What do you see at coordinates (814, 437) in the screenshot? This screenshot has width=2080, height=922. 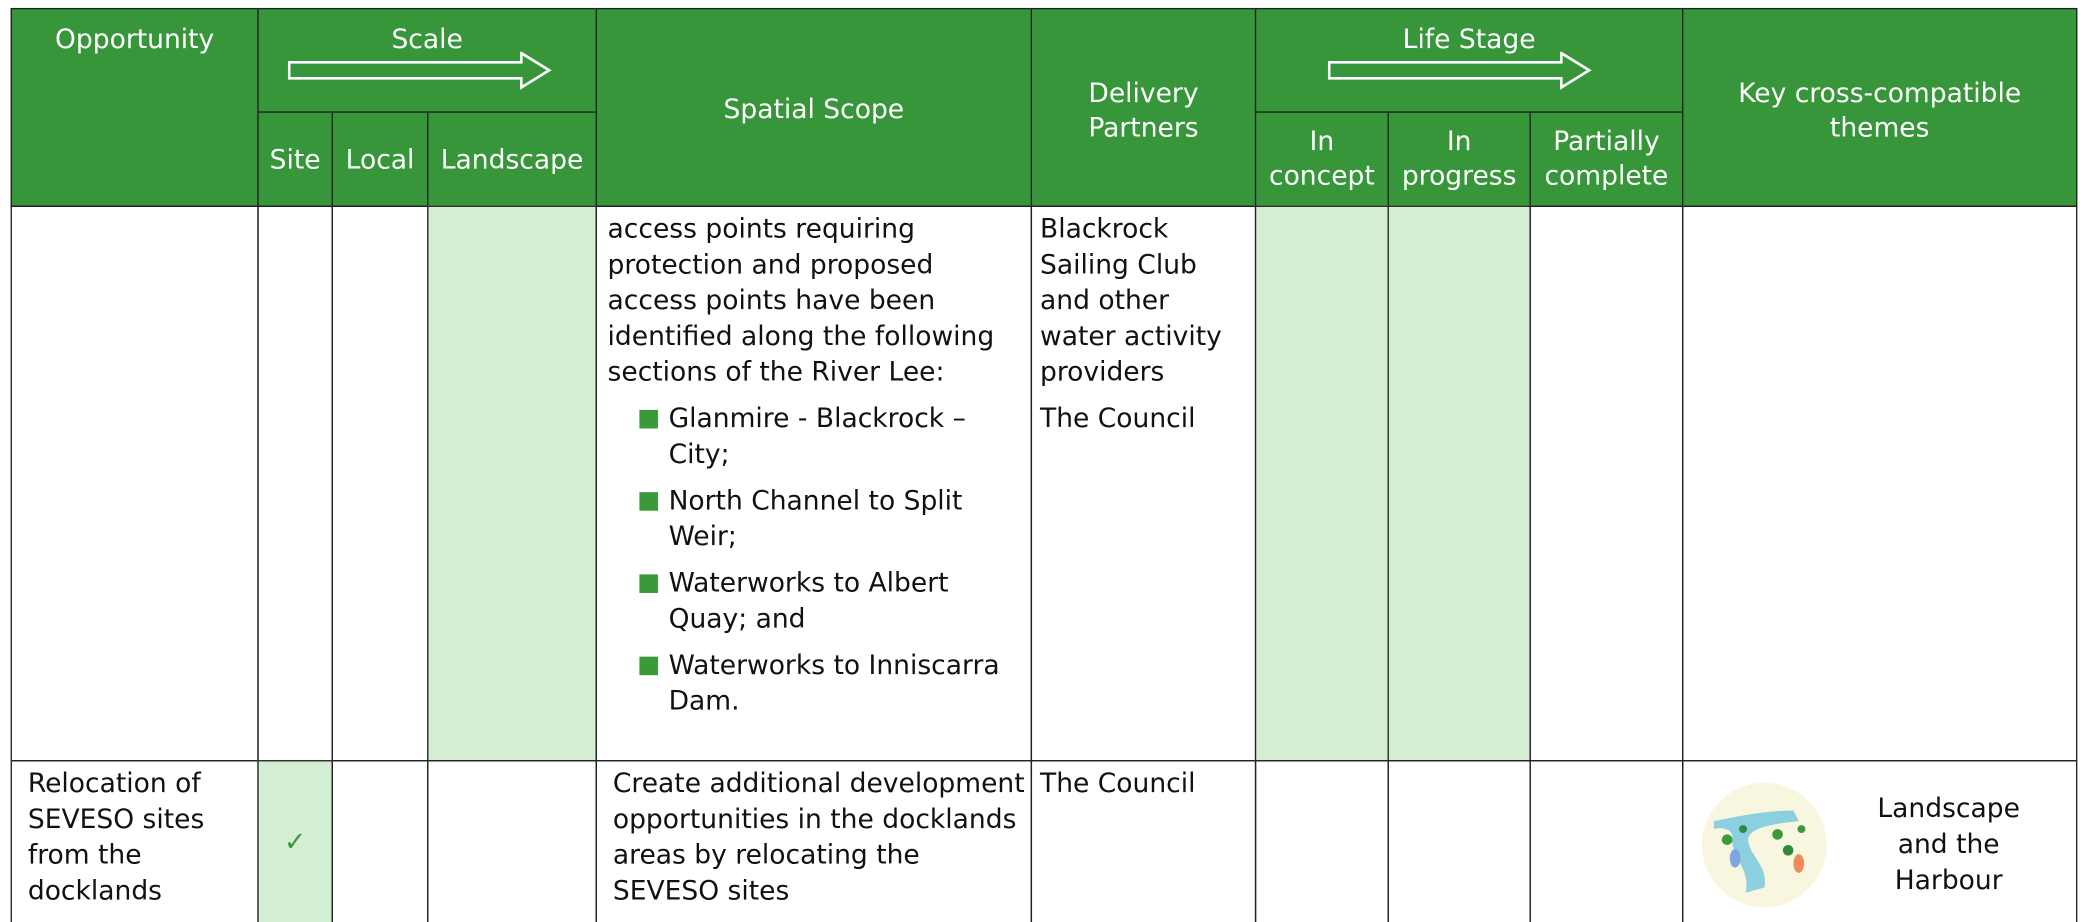 I see `bullet: Glanmire - Blackrock – City;` at bounding box center [814, 437].